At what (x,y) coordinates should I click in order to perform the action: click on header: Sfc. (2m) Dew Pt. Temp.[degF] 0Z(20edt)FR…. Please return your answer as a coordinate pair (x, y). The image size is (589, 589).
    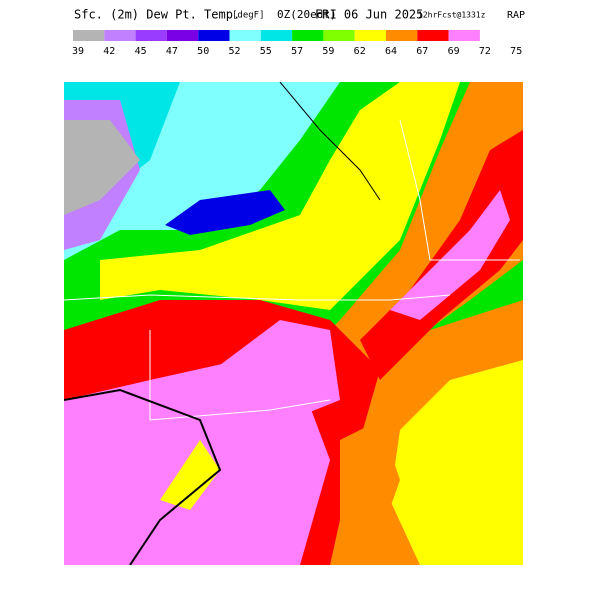
    Looking at the image, I should click on (299, 15).